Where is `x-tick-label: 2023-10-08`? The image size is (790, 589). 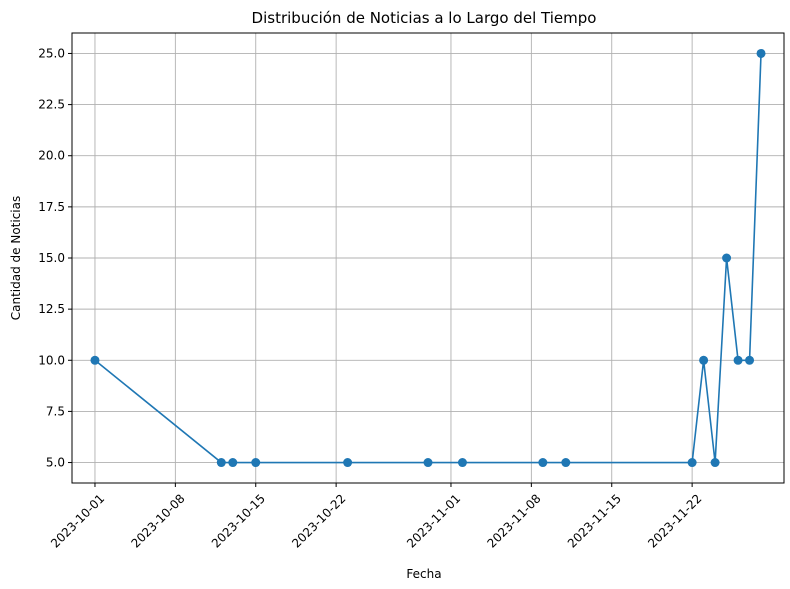
x-tick-label: 2023-10-08 is located at coordinates (157, 520).